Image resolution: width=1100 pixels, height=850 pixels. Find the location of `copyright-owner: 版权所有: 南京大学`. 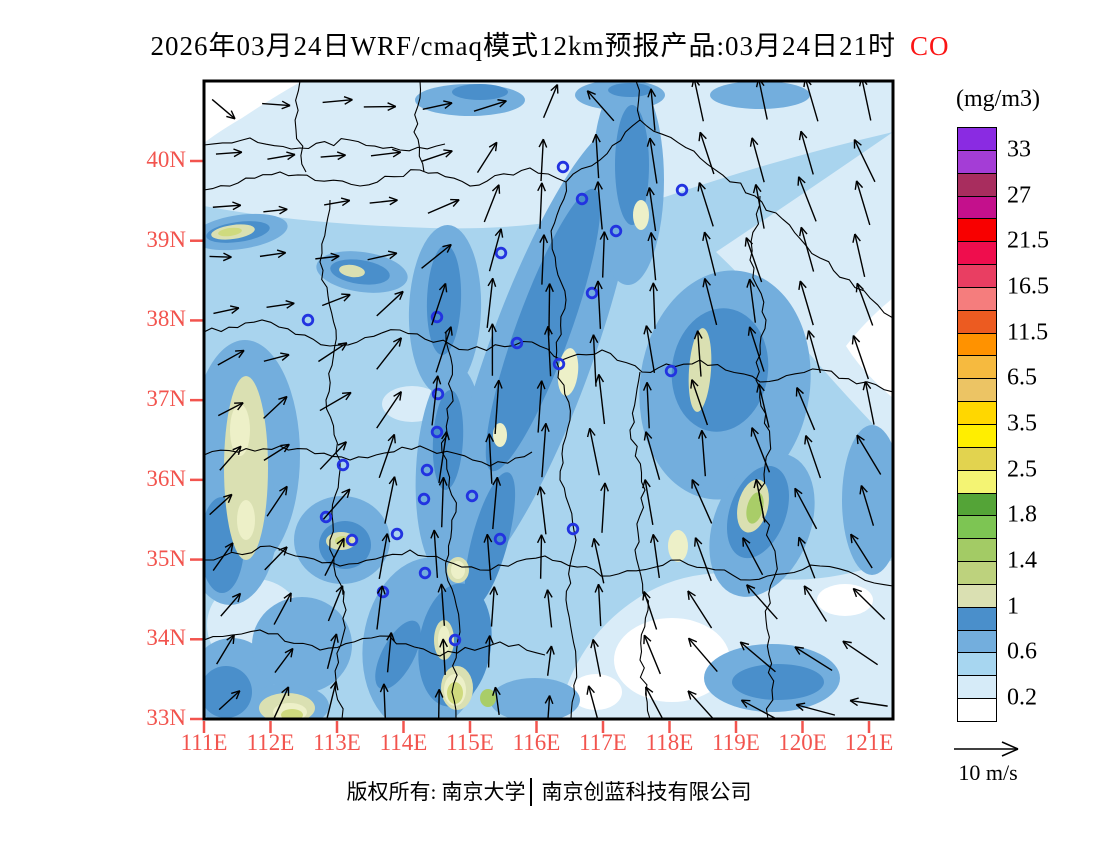

copyright-owner: 版权所有: 南京大学 is located at coordinates (436, 792).